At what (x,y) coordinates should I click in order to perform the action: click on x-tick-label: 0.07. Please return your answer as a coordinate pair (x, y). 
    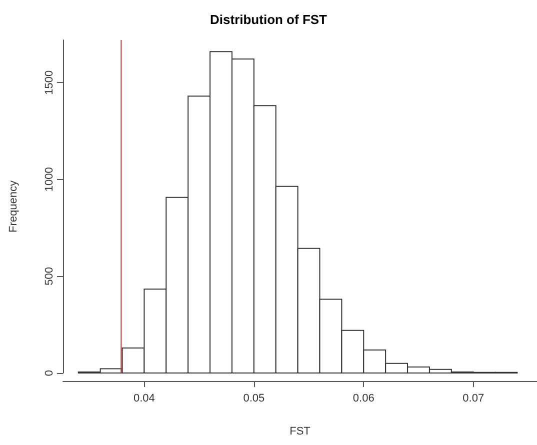
    Looking at the image, I should click on (473, 398).